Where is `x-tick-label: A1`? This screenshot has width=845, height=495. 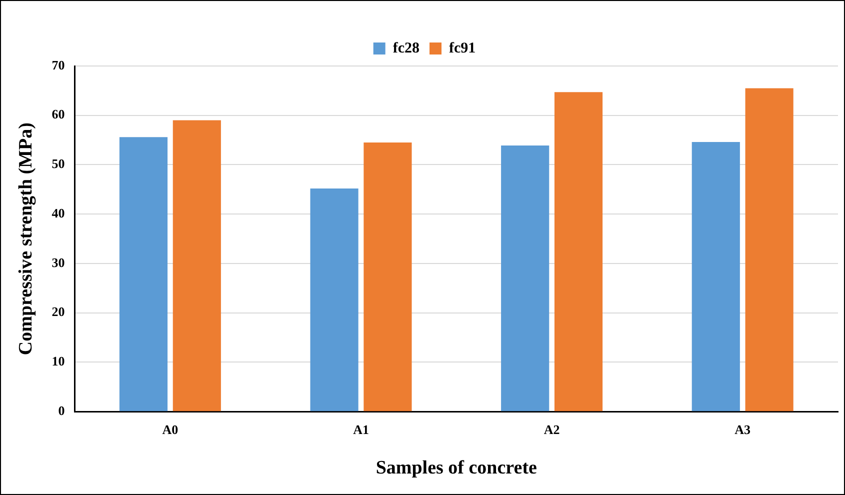
x-tick-label: A1 is located at coordinates (361, 429).